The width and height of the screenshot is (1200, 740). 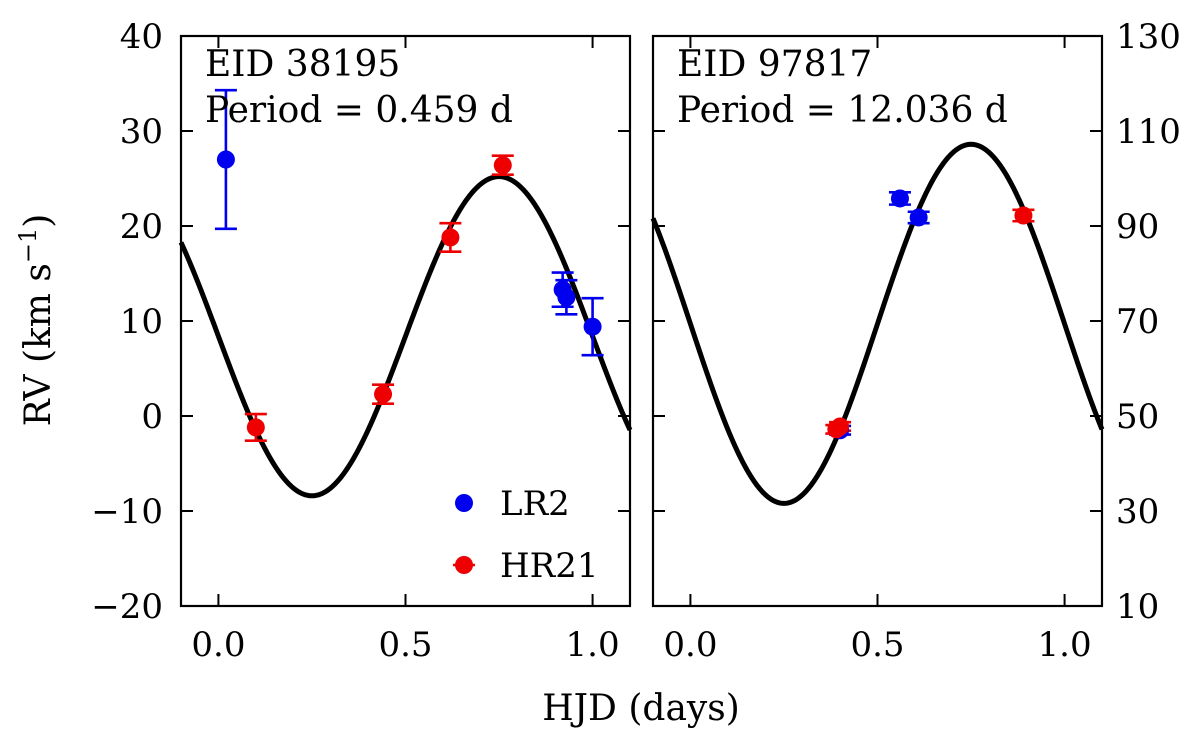 What do you see at coordinates (141, 37) in the screenshot?
I see `y-tick-label: 40` at bounding box center [141, 37].